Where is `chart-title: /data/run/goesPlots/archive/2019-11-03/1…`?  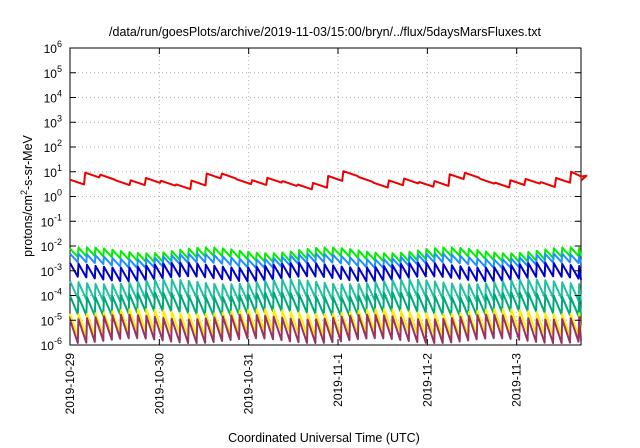
chart-title: /data/run/goesPlots/archive/2019-11-03/1… is located at coordinates (325, 32).